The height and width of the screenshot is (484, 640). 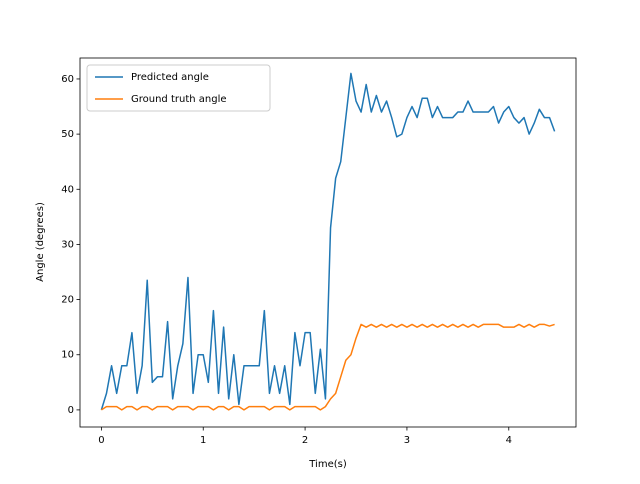 What do you see at coordinates (203, 440) in the screenshot?
I see `x-tick-label: 1` at bounding box center [203, 440].